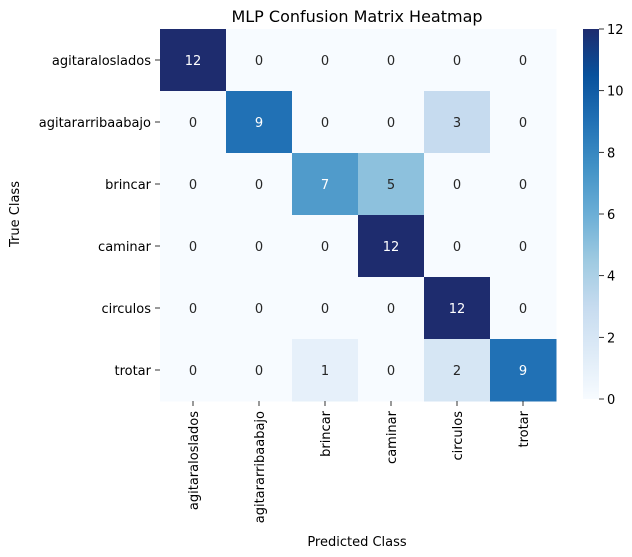 Image resolution: width=632 pixels, height=557 pixels. I want to click on cell-value-label: 1, so click(325, 371).